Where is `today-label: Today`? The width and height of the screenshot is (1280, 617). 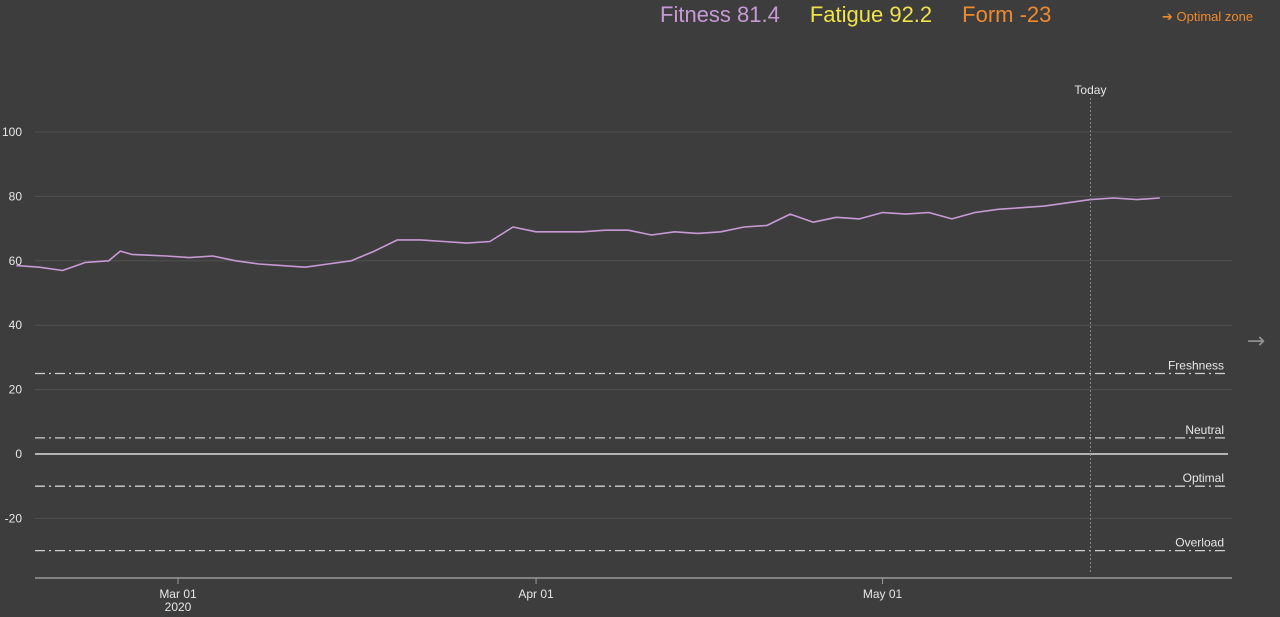 today-label: Today is located at coordinates (1090, 90).